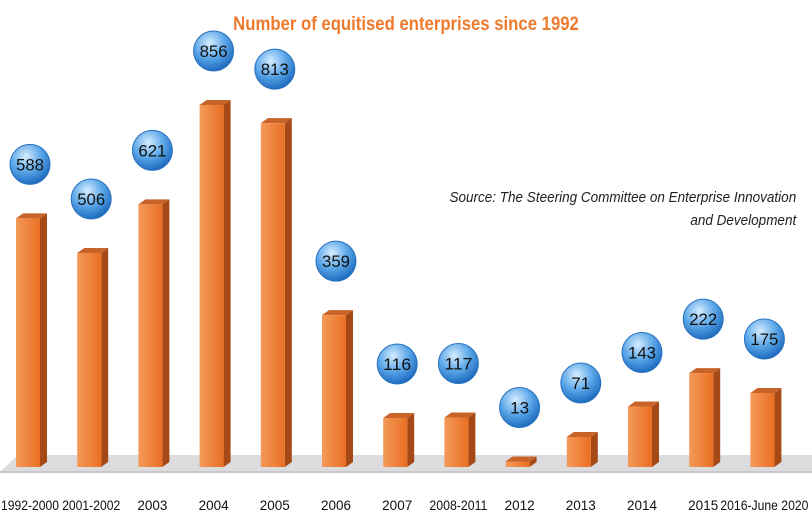  I want to click on data-label: 13, so click(519, 408).